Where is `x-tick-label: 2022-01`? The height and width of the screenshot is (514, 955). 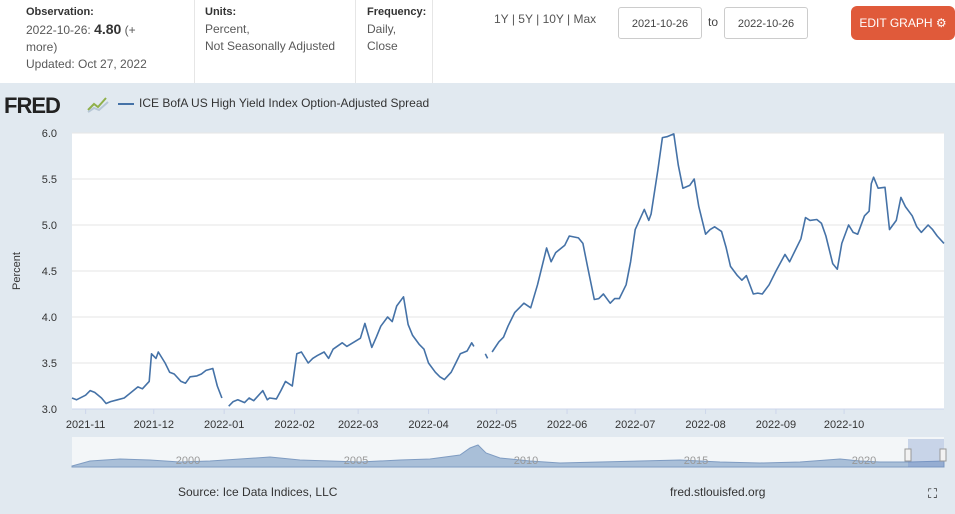 x-tick-label: 2022-01 is located at coordinates (224, 425).